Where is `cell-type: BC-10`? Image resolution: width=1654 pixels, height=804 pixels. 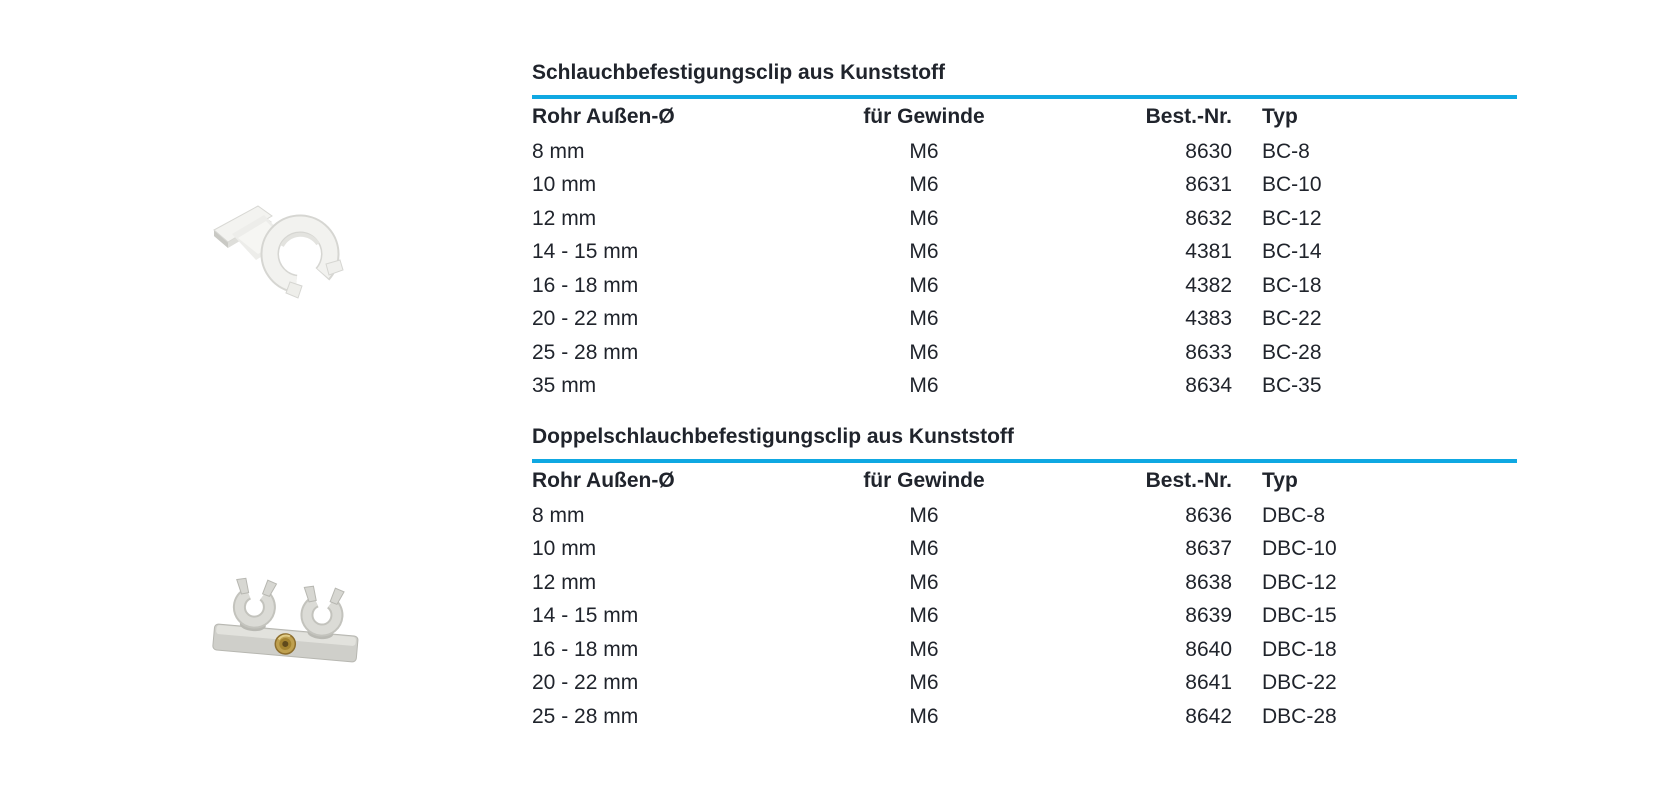
cell-type: BC-10 is located at coordinates (1292, 185).